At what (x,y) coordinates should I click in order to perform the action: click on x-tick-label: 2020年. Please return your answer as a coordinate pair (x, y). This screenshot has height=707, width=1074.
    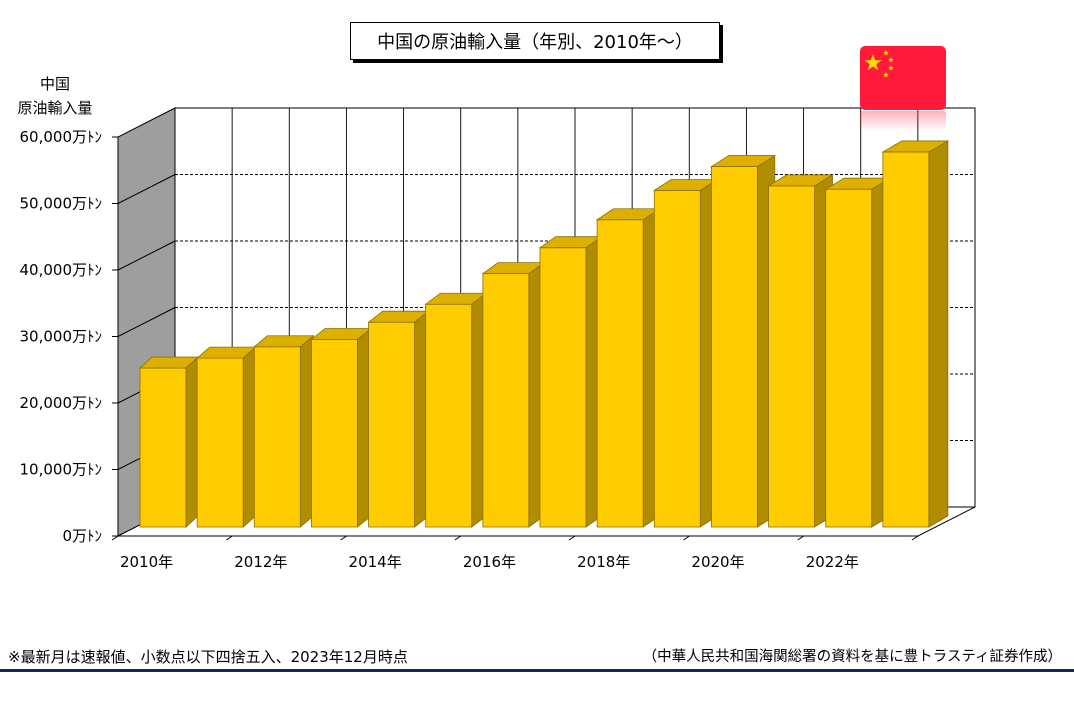
    Looking at the image, I should click on (717, 562).